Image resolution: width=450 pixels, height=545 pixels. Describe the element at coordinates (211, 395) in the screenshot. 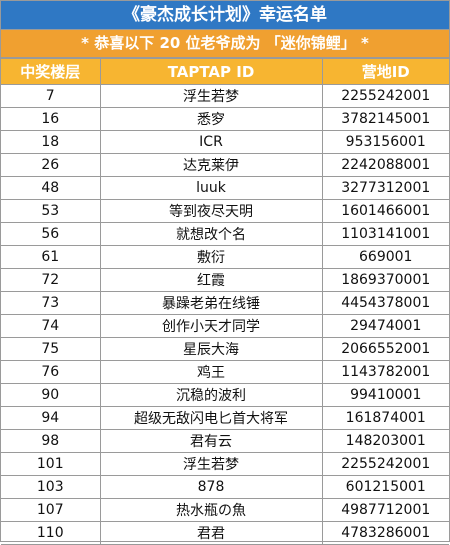

I see `table-cell: 沉稳的波利` at that location.